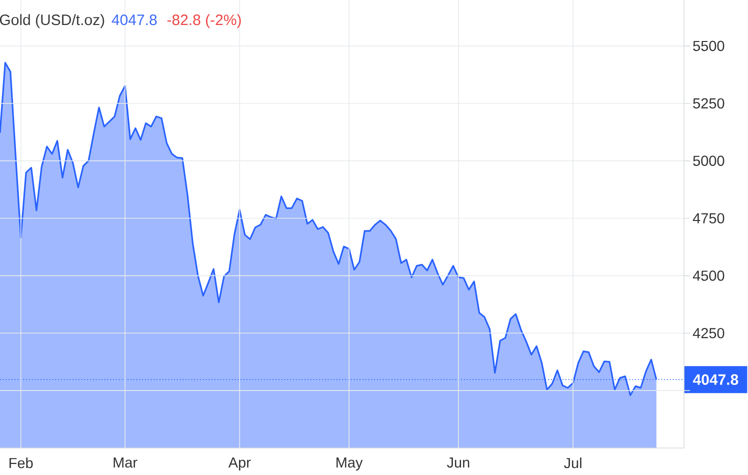 This screenshot has height=475, width=748. Describe the element at coordinates (239, 464) in the screenshot. I see `x-tick-label: Apr` at that location.